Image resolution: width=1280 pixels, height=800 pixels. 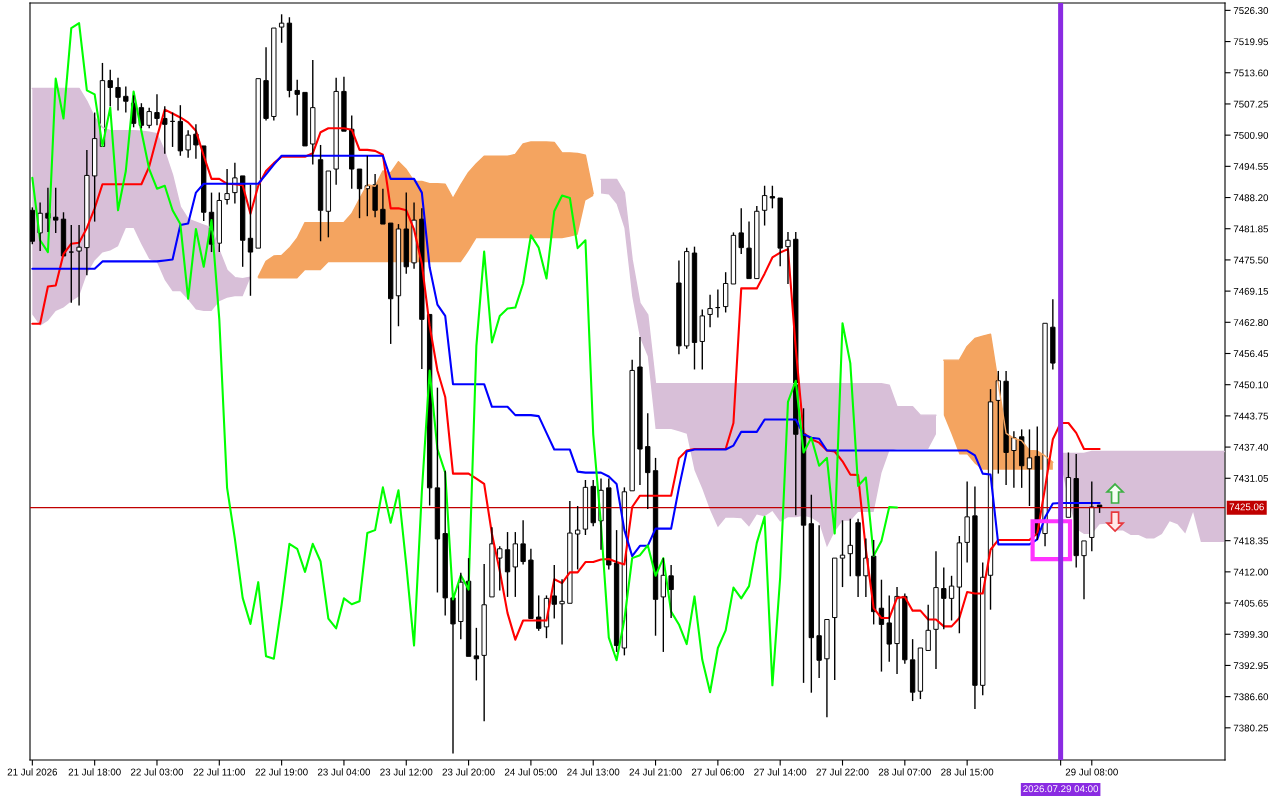 I want to click on y-tick-label: 7507.25, so click(x=1251, y=104).